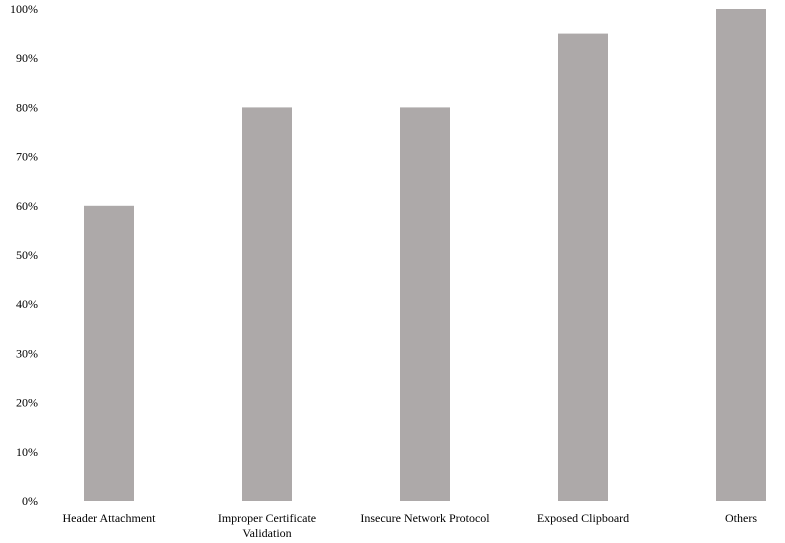  I want to click on x-tick-label: Insecure Network Protocol, so click(425, 518).